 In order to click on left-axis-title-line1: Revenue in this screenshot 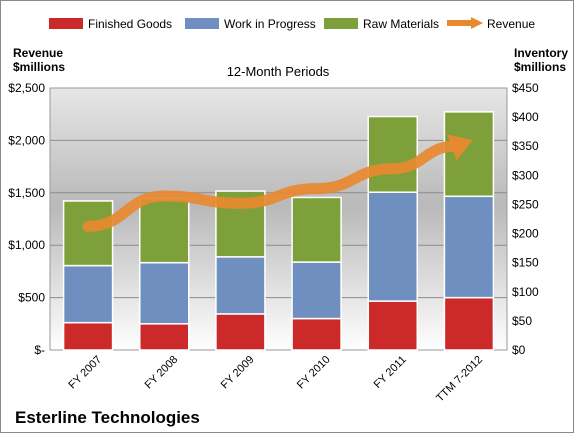, I will do `click(38, 53)`.